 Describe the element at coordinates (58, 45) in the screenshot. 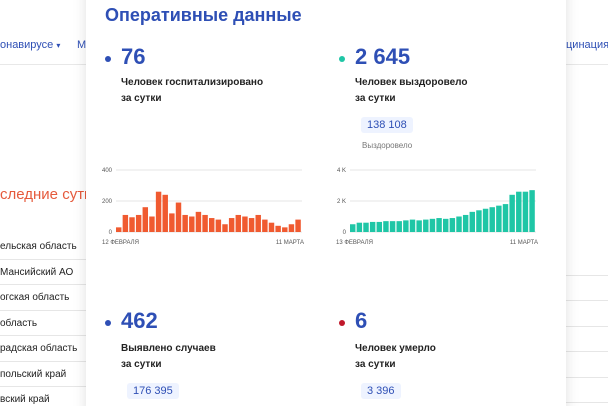

I see `chevron-down-icon: ▾` at that location.